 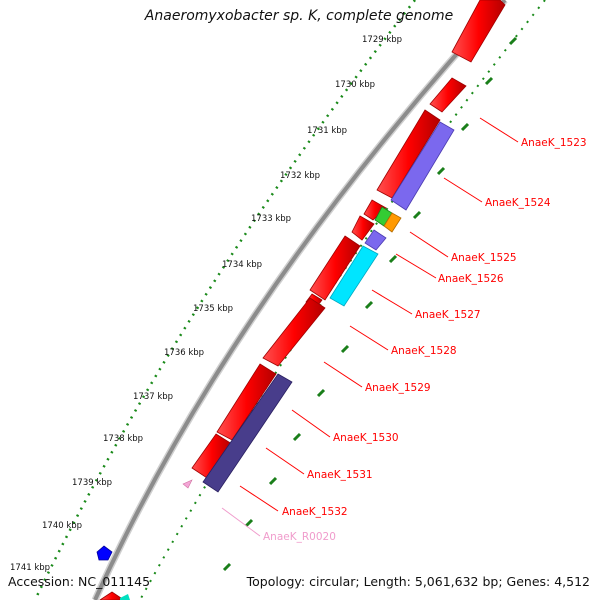 I want to click on kbp-label: 1741 kbp, so click(x=30, y=568).